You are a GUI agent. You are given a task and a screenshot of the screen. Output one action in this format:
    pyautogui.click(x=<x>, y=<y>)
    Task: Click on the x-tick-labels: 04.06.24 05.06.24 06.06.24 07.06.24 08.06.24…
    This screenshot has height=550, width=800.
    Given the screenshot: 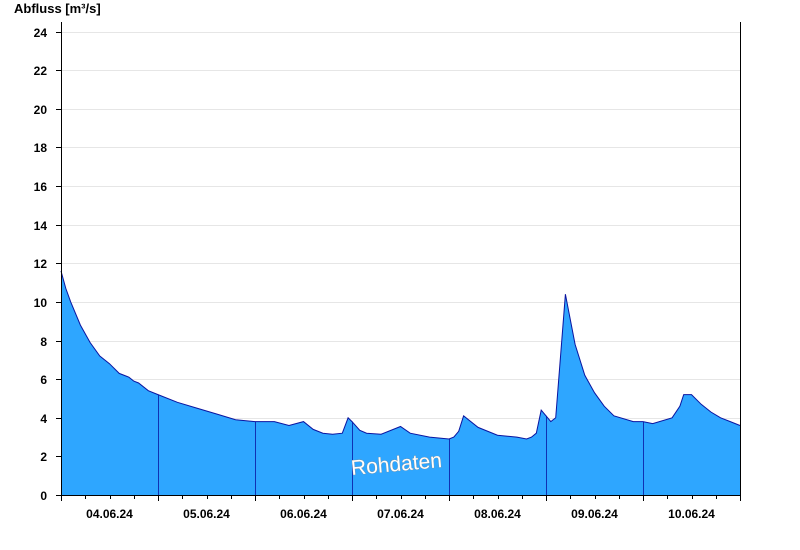 What is the action you would take?
    pyautogui.click(x=400, y=514)
    